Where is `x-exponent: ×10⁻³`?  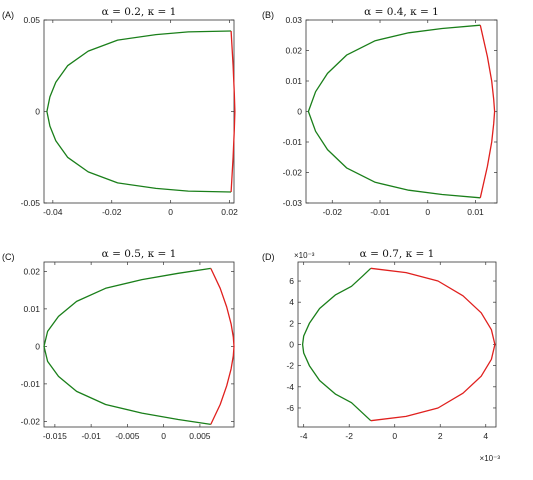
x-exponent: ×10⁻³ is located at coordinates (490, 458).